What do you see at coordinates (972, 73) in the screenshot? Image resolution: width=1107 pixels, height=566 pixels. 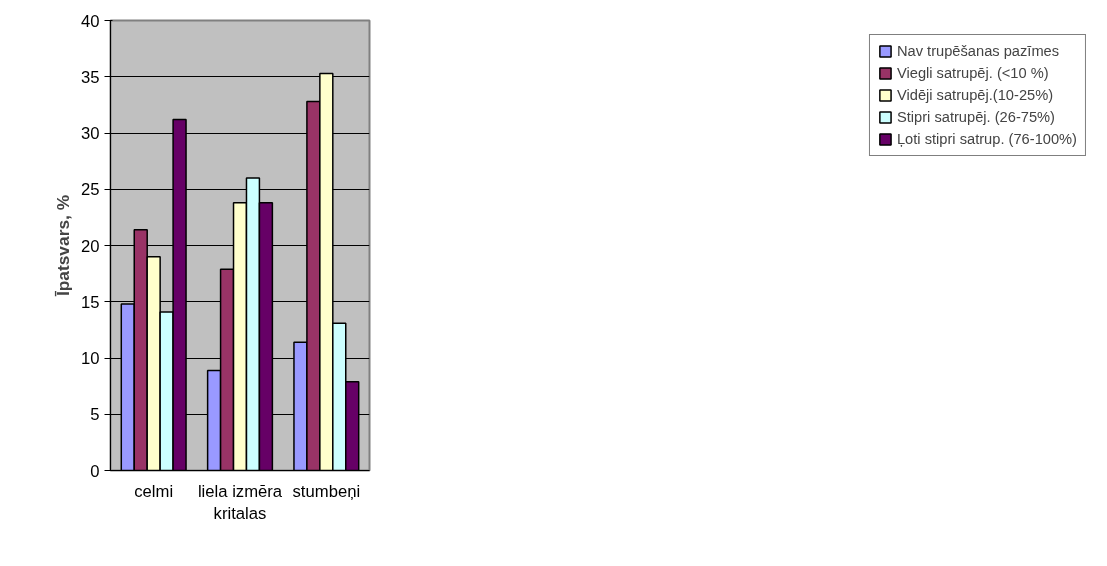 I see `legend-label: Viegli satrupēj. (<10 %)` at bounding box center [972, 73].